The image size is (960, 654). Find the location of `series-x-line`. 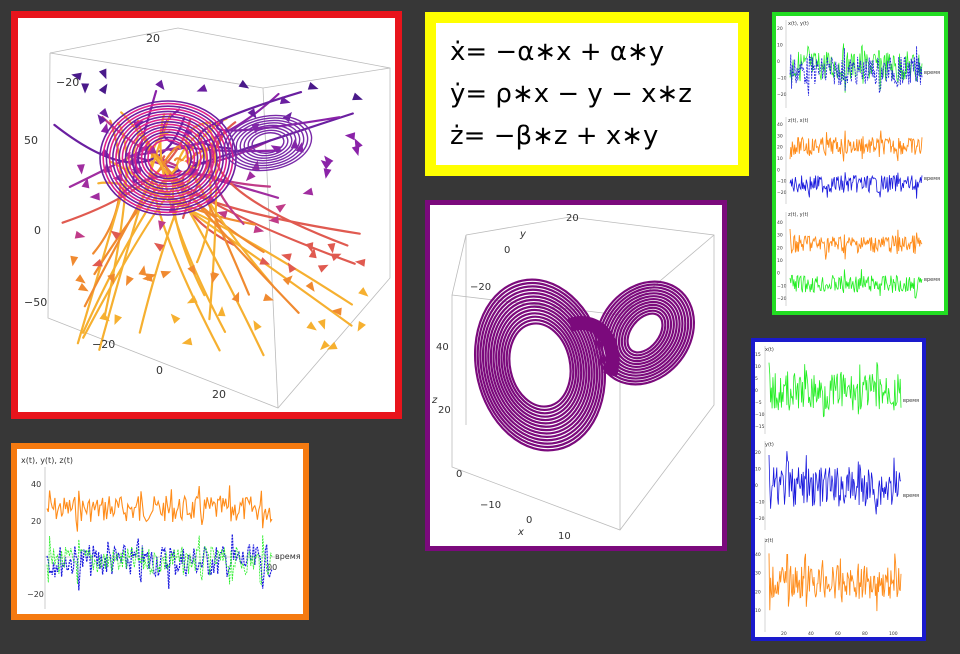

series-x-line is located at coordinates (159, 560).